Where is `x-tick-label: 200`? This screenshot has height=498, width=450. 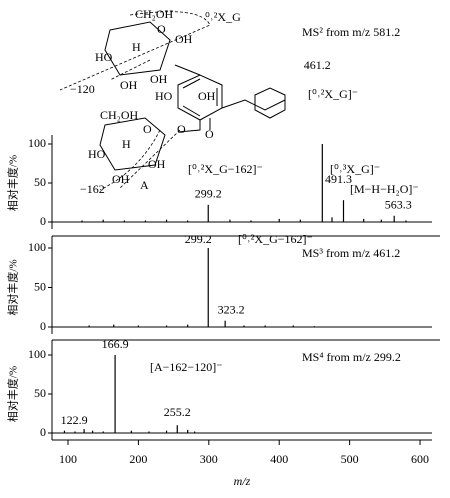
x-tick-label: 200 is located at coordinates (138, 459).